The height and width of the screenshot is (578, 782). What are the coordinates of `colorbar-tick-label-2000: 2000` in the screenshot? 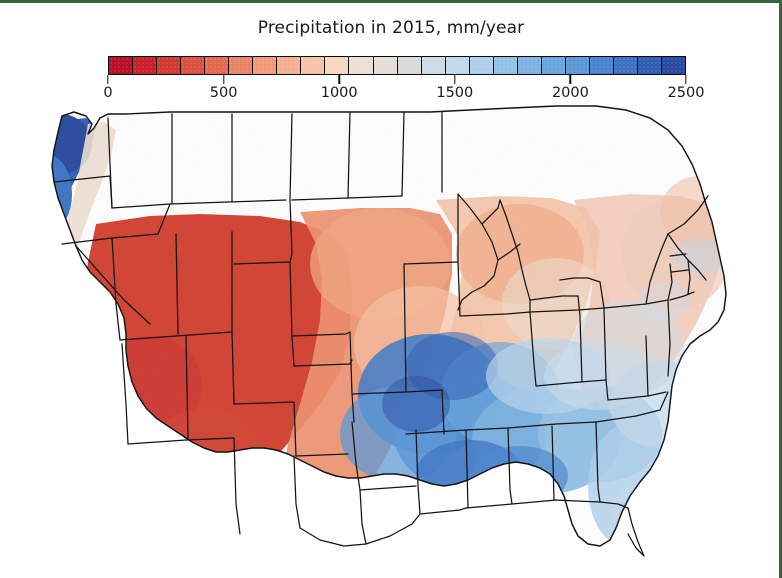 It's located at (570, 93).